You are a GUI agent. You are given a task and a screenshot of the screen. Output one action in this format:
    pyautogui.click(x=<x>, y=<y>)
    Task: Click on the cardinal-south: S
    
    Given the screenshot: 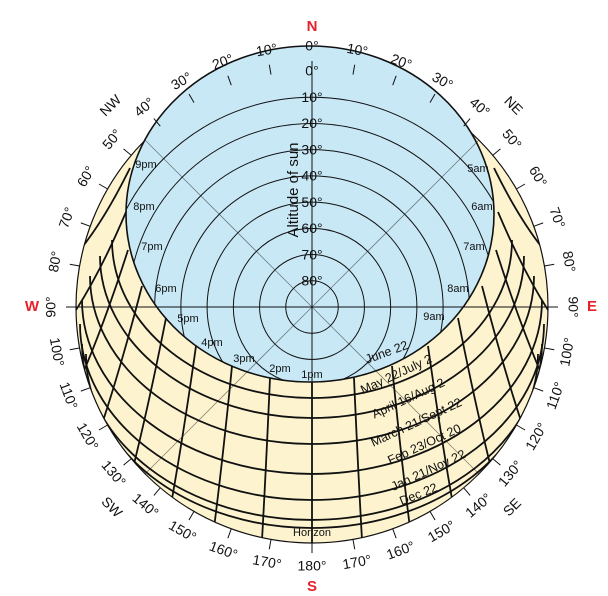 What is the action you would take?
    pyautogui.click(x=312, y=586)
    